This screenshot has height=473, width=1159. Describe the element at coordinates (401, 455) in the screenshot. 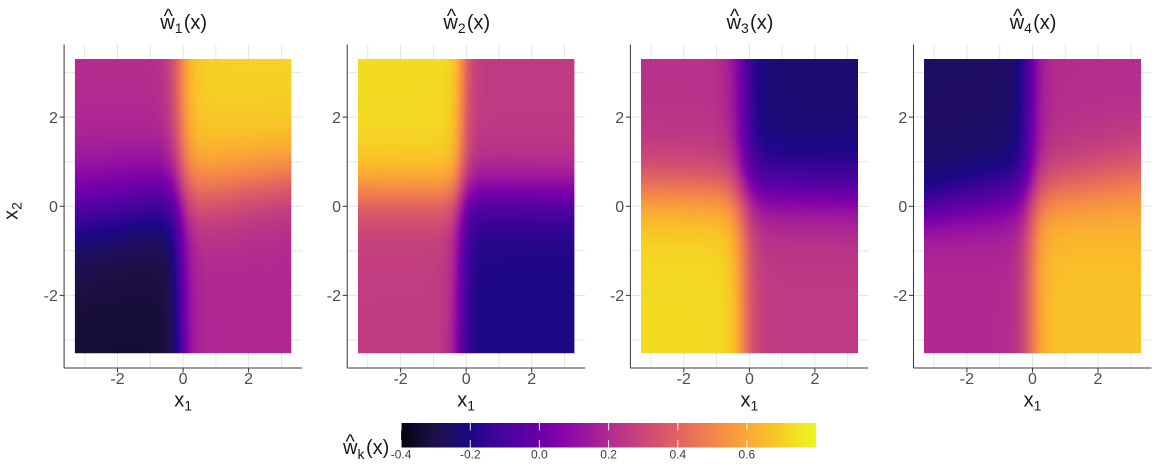

I see `svg-text: -0.4` at that location.